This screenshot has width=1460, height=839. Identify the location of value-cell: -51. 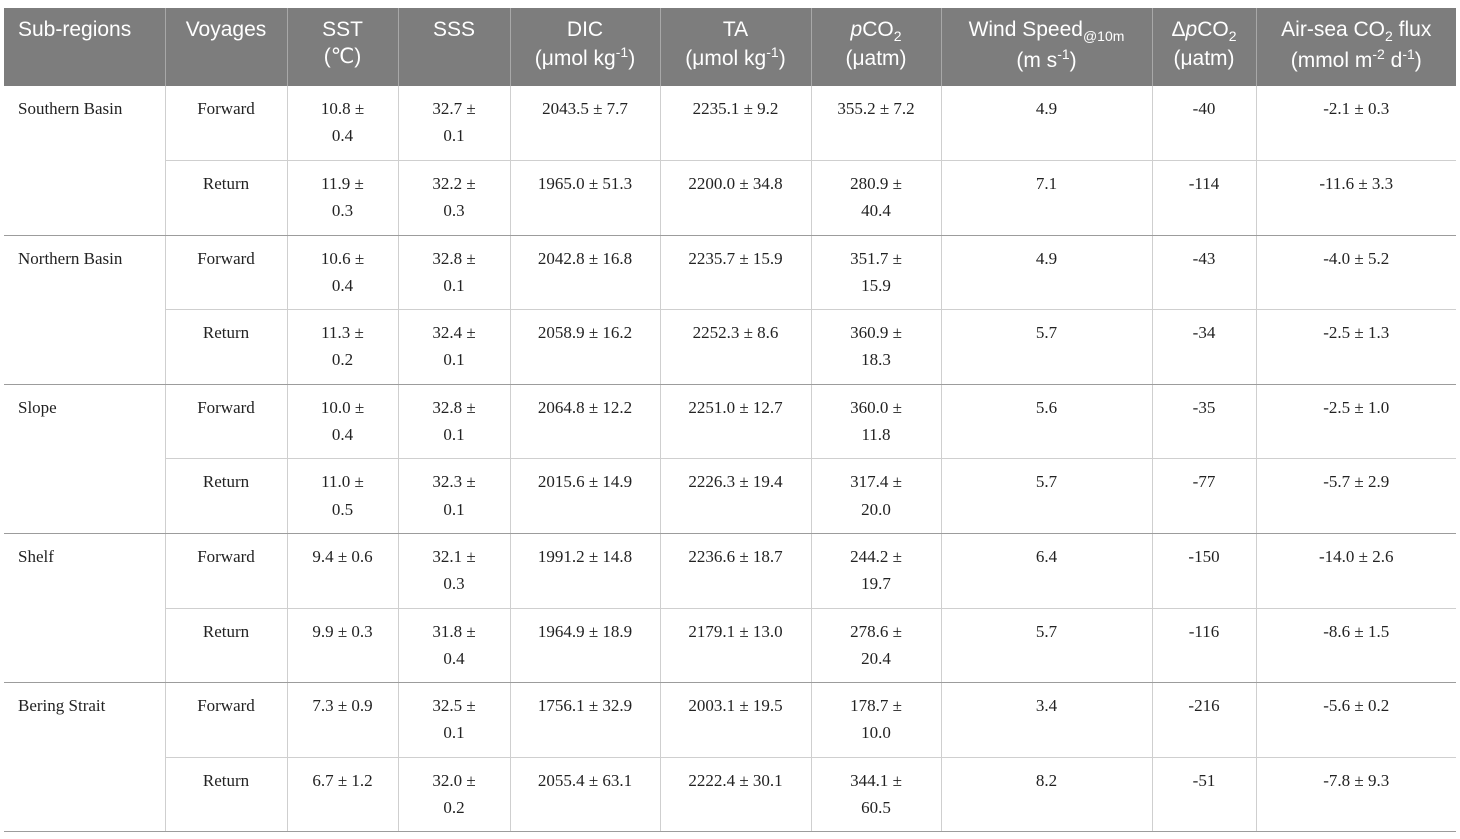
(1203, 795).